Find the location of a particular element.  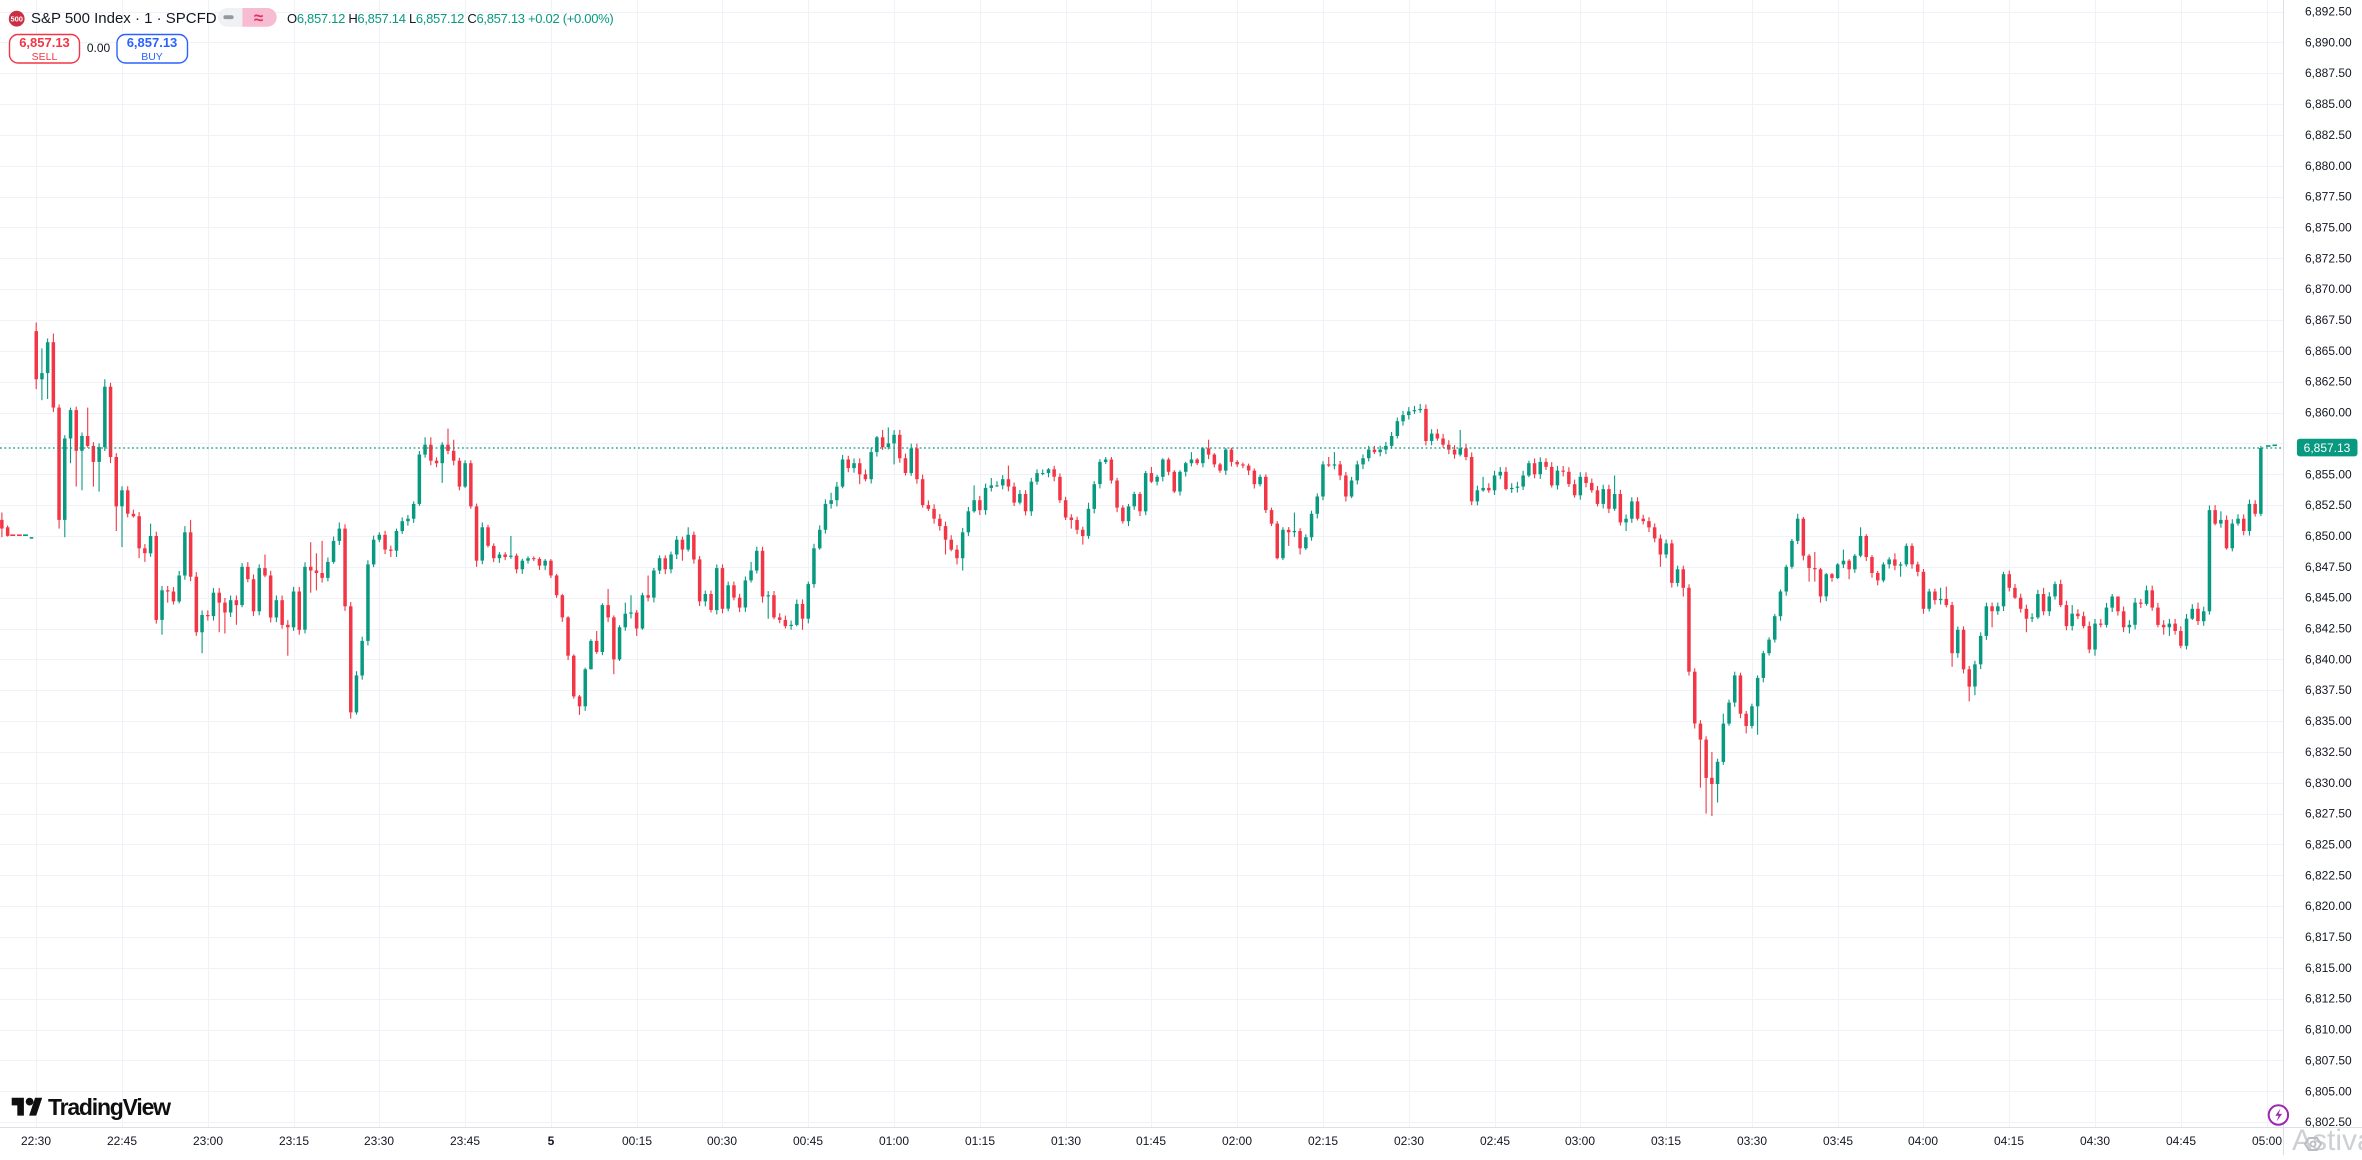

svg-text: 6,840.00 is located at coordinates (2328, 659).